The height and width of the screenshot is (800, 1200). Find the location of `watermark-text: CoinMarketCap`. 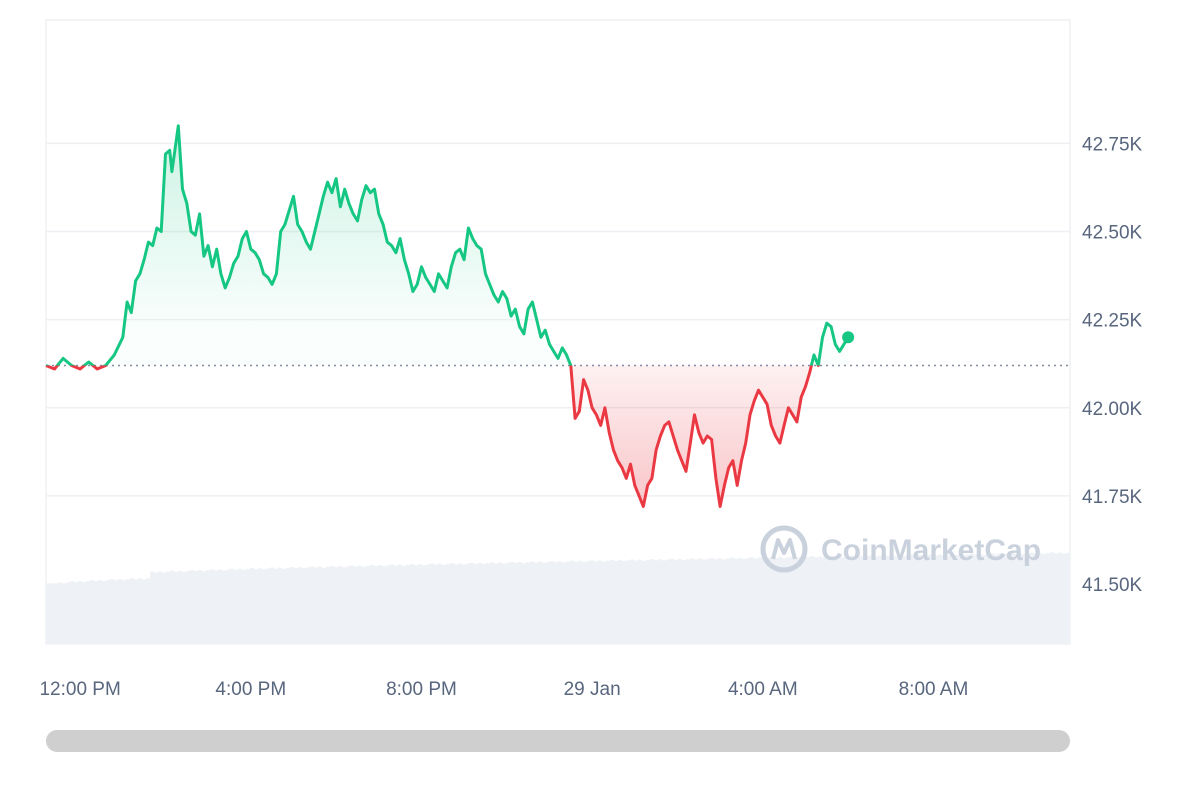

watermark-text: CoinMarketCap is located at coordinates (931, 550).